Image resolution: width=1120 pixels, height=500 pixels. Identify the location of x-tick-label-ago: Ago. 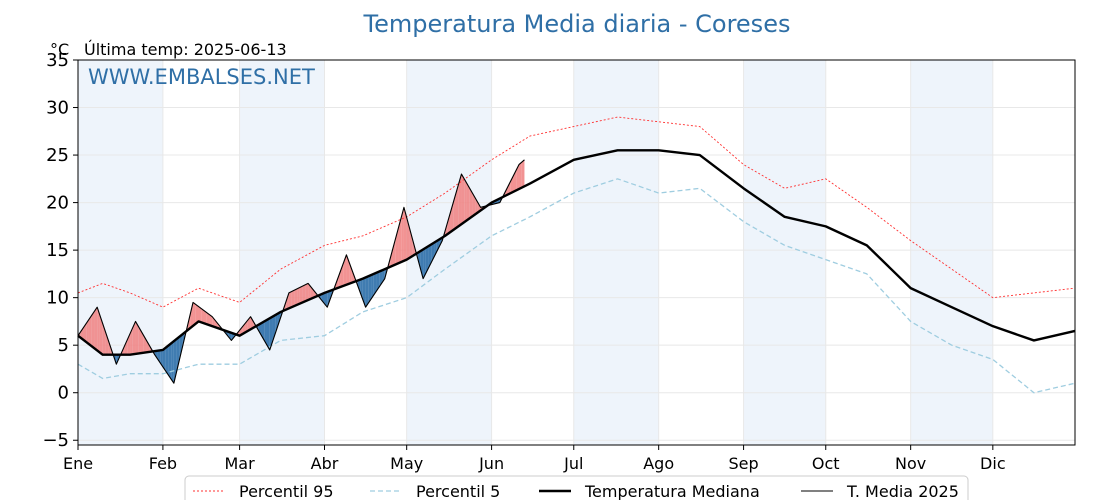
(658, 463).